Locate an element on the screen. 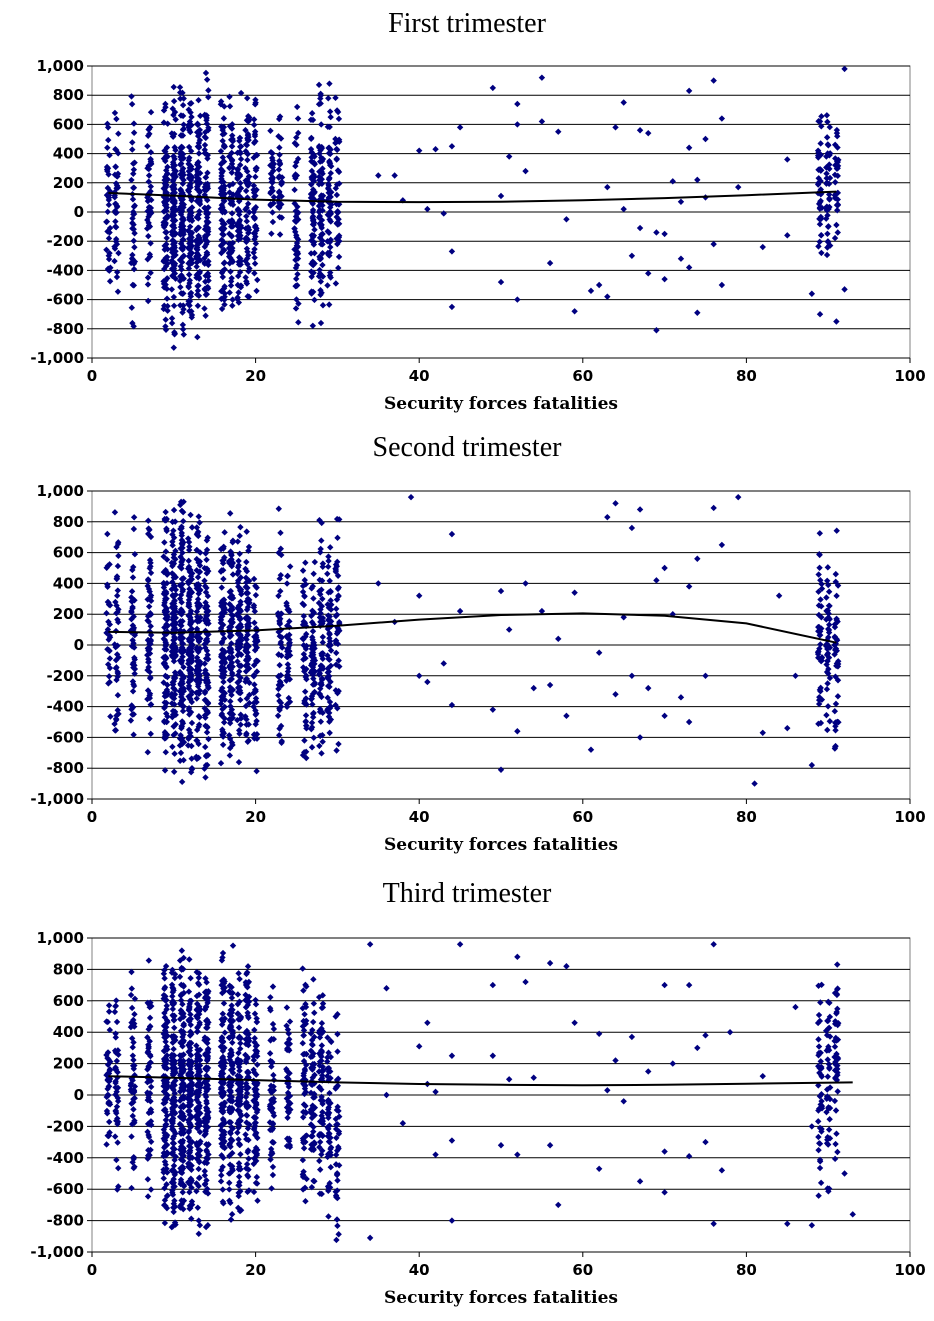 The image size is (934, 1321). x-axis-label: Security forces fatalities is located at coordinates (501, 404).